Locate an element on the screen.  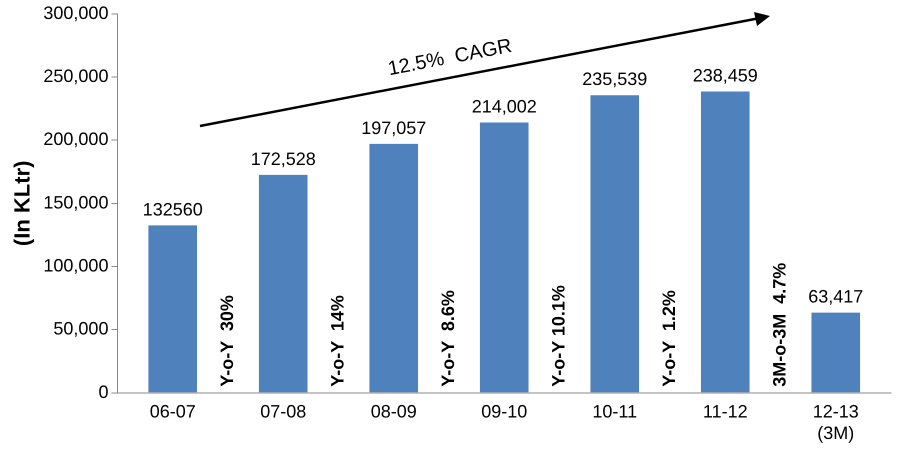
x-tick-label: 08-09 is located at coordinates (393, 412).